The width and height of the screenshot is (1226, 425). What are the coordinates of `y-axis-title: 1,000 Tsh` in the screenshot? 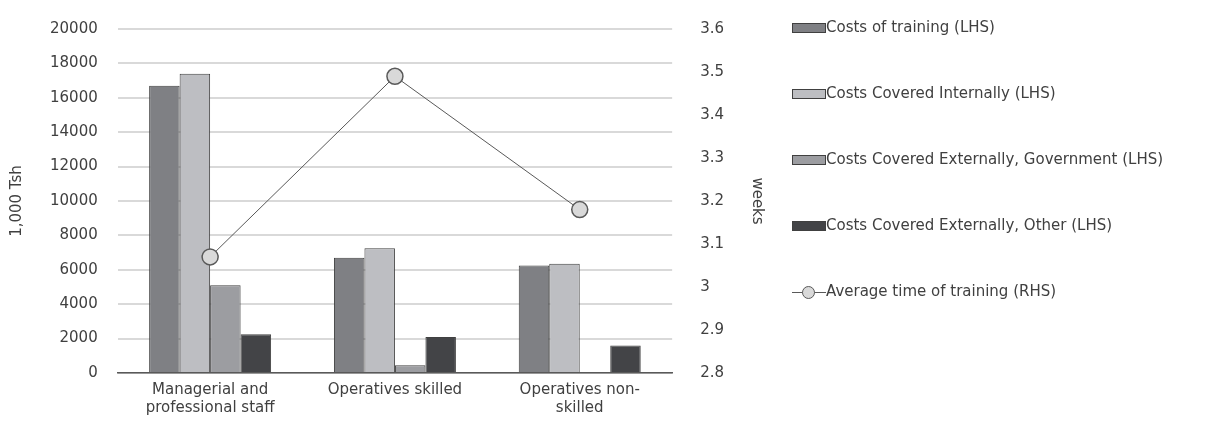 It's located at (15, 201).